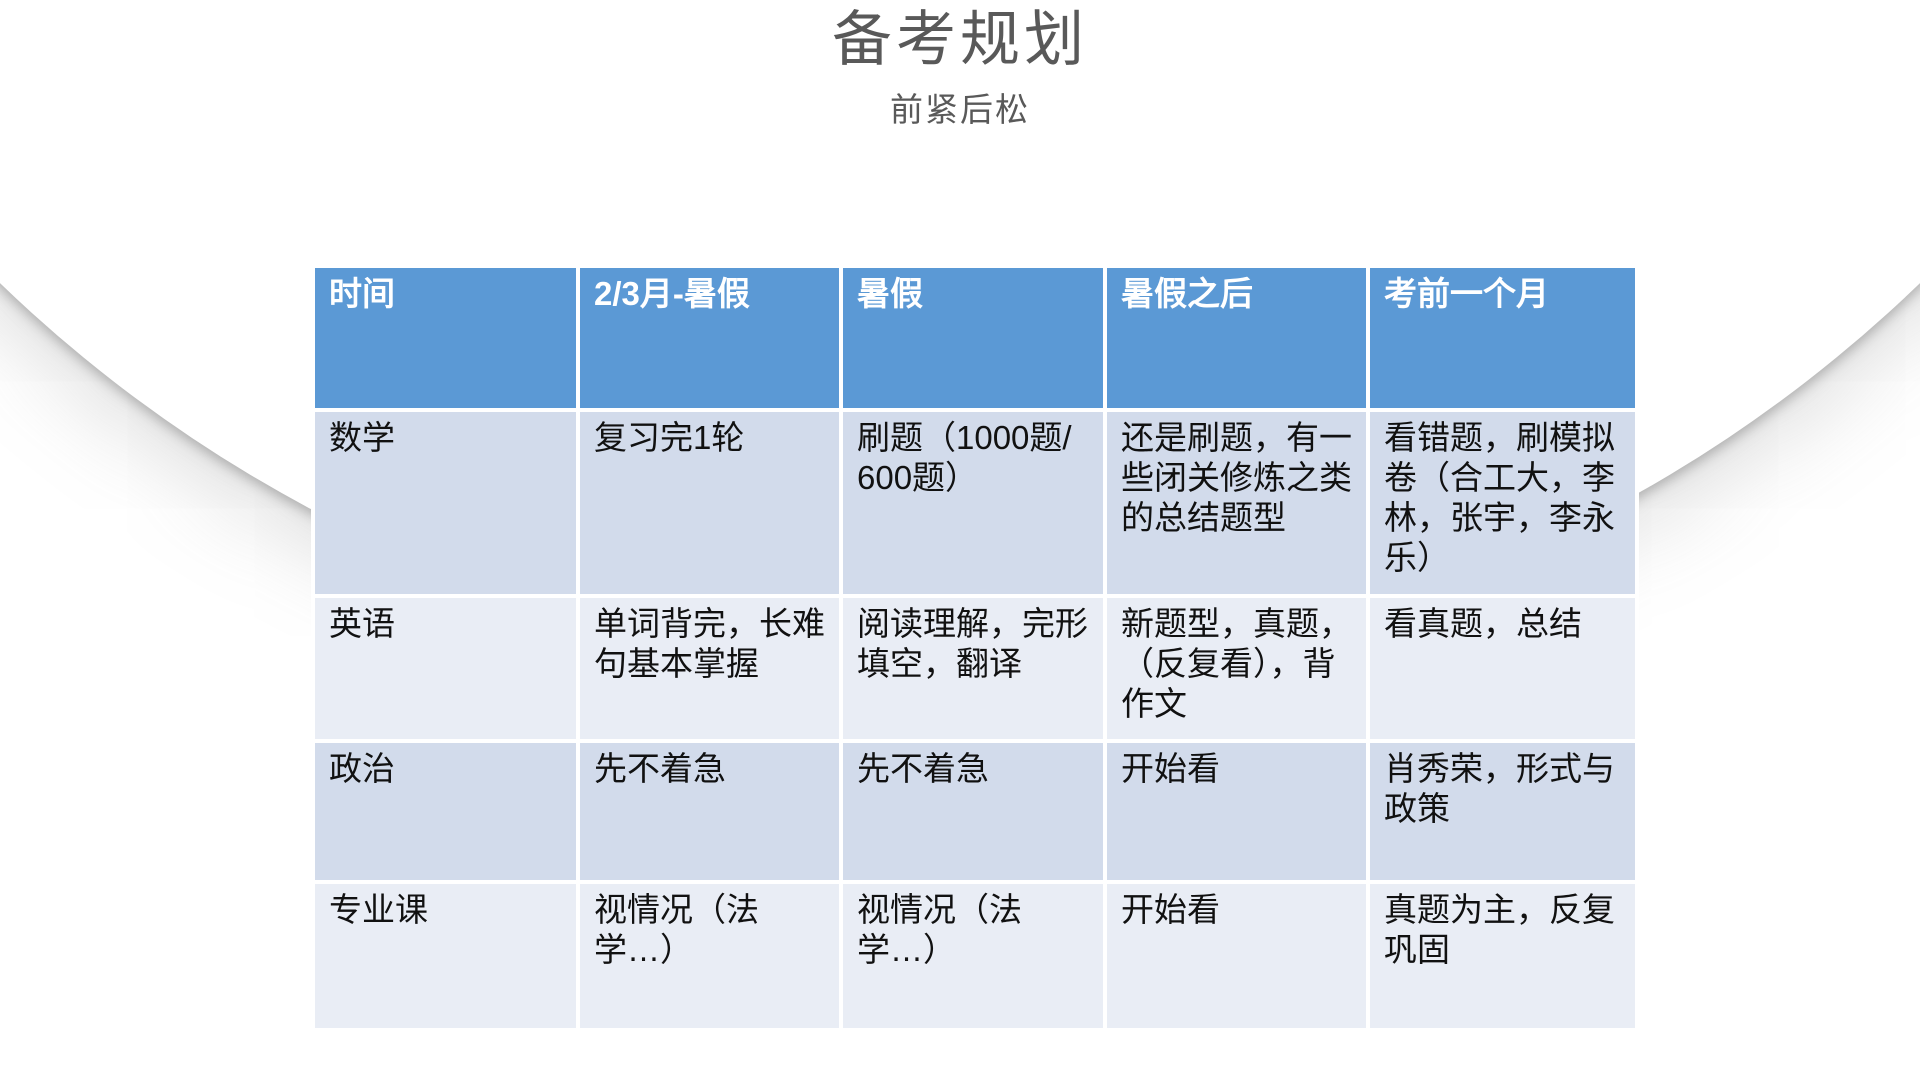 This screenshot has width=1920, height=1080. Describe the element at coordinates (709, 668) in the screenshot. I see `table-cell: 单词背完，长难句基本掌握` at that location.